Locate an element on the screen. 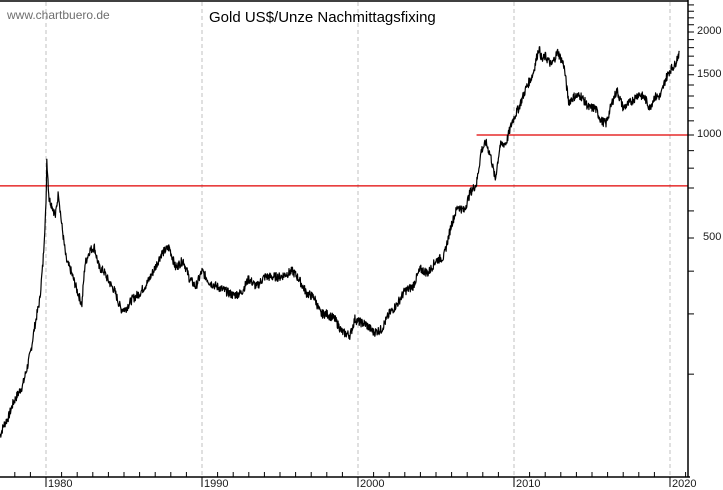 This screenshot has height=490, width=723. horizontal-reference-lines is located at coordinates (344, 160).